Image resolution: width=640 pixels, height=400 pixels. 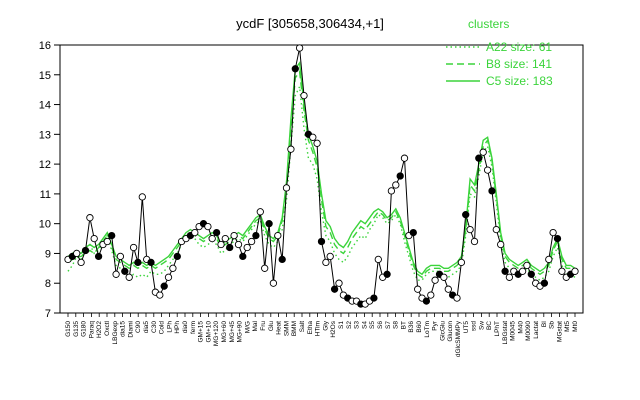 What do you see at coordinates (567, 326) in the screenshot?
I see `x-tick-label: Mt5` at bounding box center [567, 326].